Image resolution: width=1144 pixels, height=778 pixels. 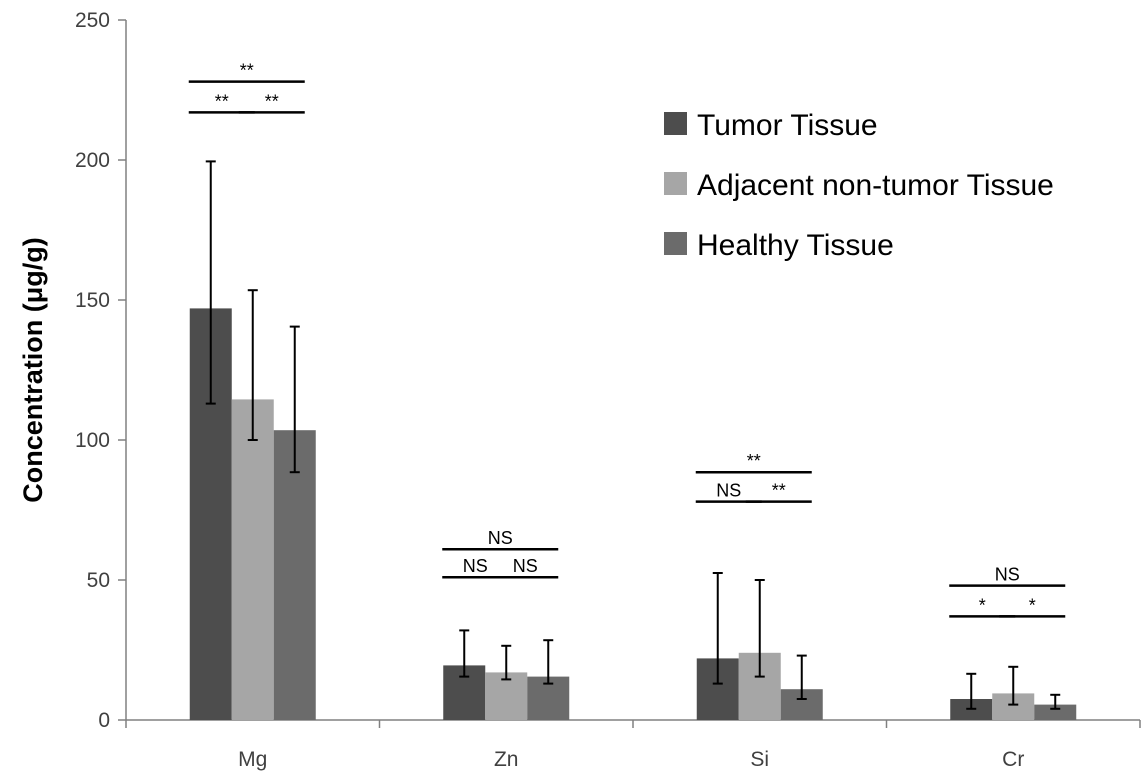 What do you see at coordinates (98, 580) in the screenshot?
I see `y-tick-label: 50` at bounding box center [98, 580].